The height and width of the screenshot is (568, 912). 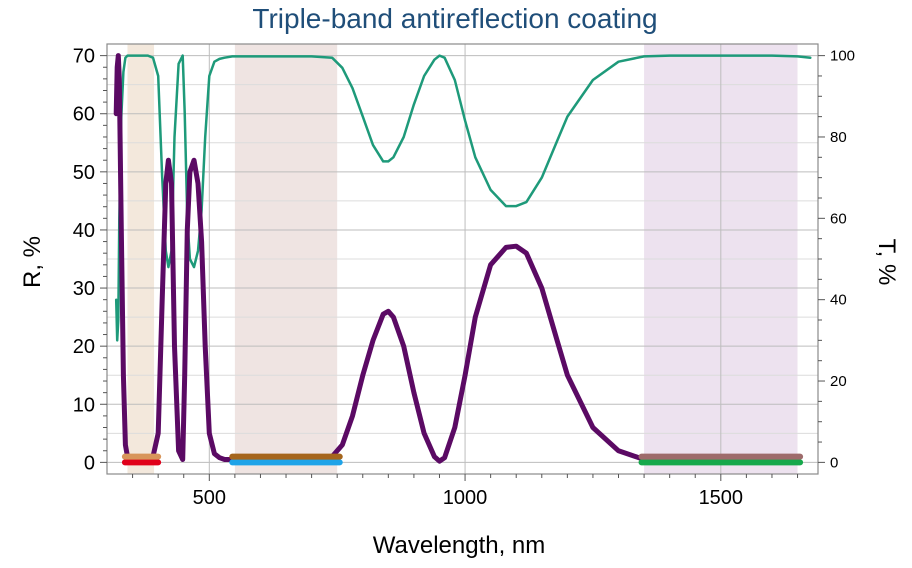 What do you see at coordinates (84, 173) in the screenshot?
I see `y-left-tick-label: 50` at bounding box center [84, 173].